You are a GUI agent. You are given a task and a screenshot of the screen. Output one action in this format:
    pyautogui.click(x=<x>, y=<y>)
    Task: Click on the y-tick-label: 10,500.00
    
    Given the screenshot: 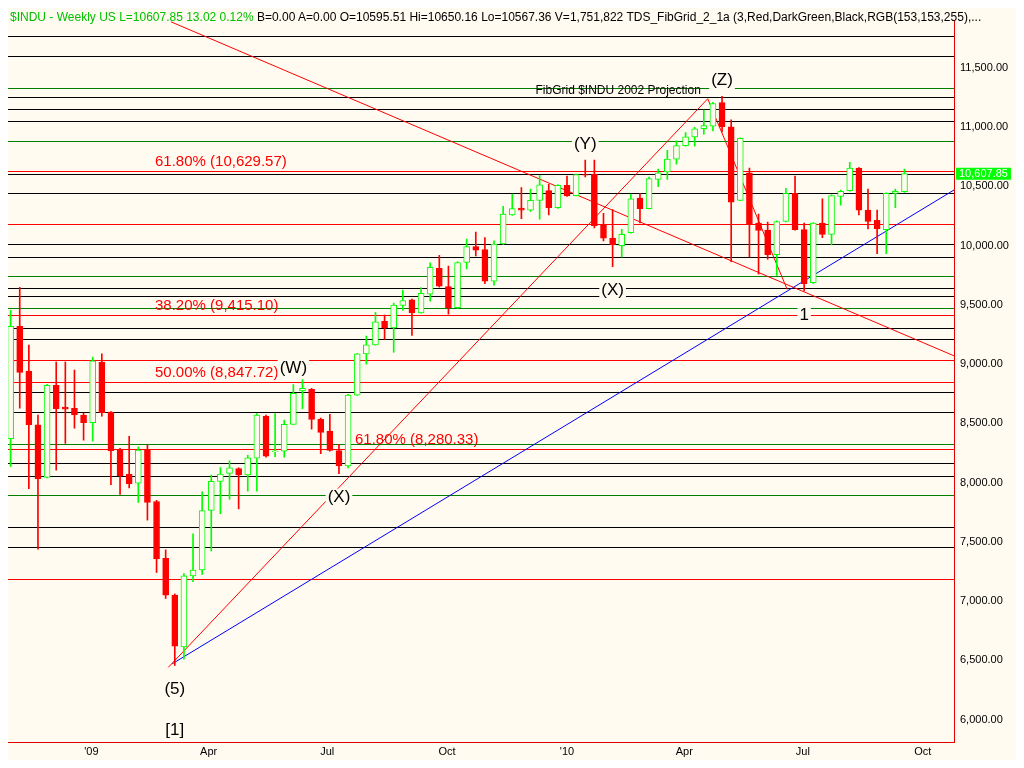 What is the action you would take?
    pyautogui.click(x=984, y=185)
    